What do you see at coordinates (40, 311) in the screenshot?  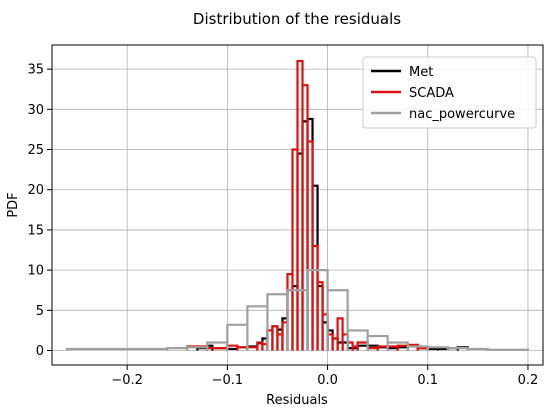 I see `y-tick-label: 5` at bounding box center [40, 311].